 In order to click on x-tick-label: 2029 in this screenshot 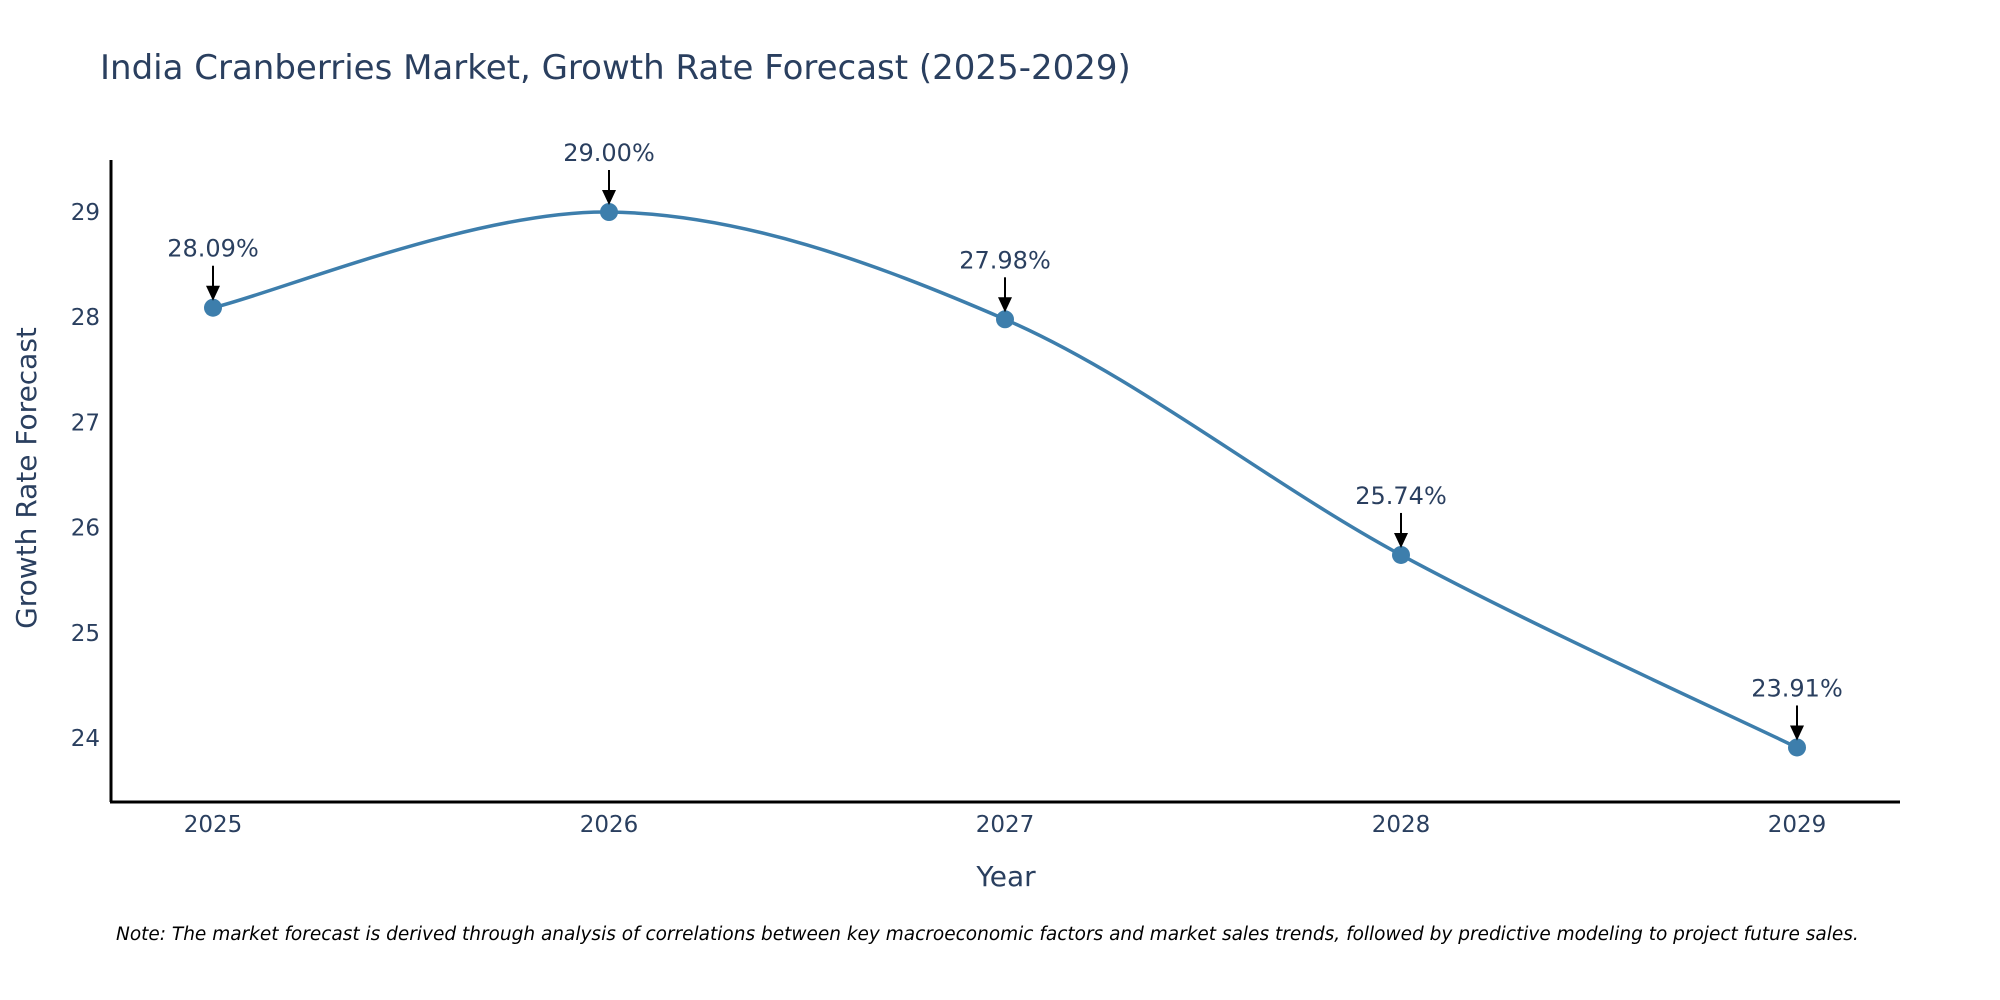, I will do `click(1797, 825)`.